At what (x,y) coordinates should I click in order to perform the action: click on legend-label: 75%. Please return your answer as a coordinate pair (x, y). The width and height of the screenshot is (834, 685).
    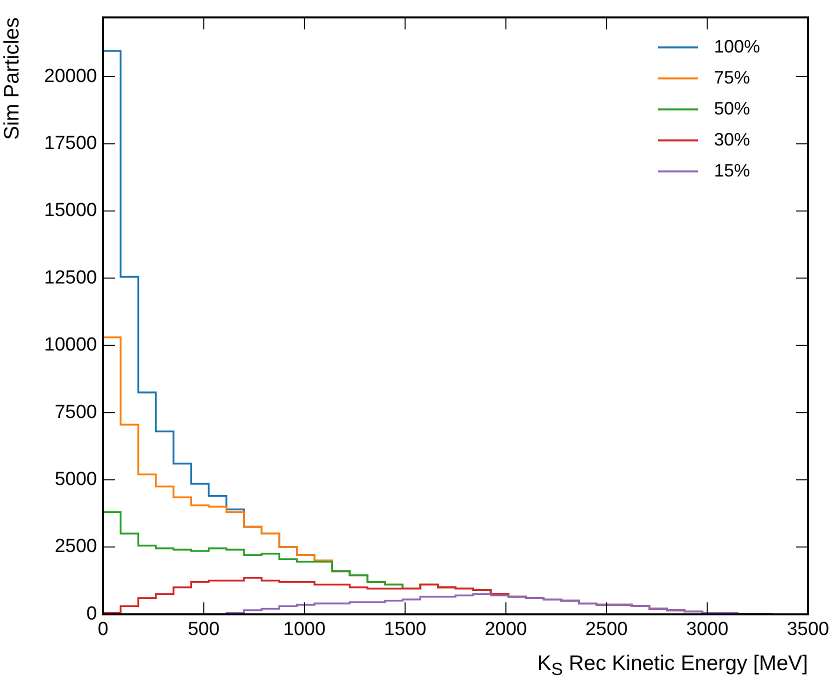
    Looking at the image, I should click on (732, 77).